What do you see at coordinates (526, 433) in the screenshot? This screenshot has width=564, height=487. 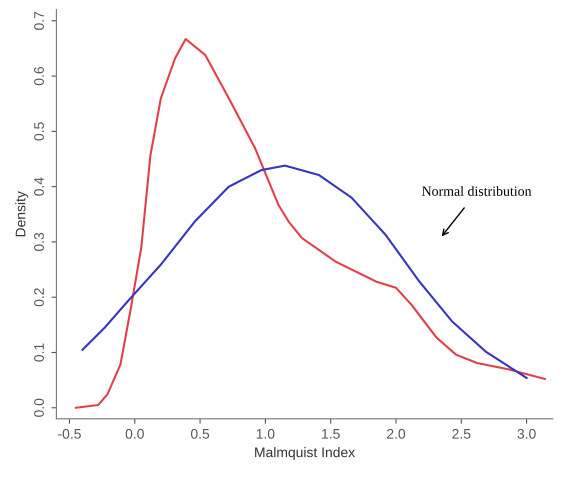 I see `x-tick-label: 3.0` at bounding box center [526, 433].